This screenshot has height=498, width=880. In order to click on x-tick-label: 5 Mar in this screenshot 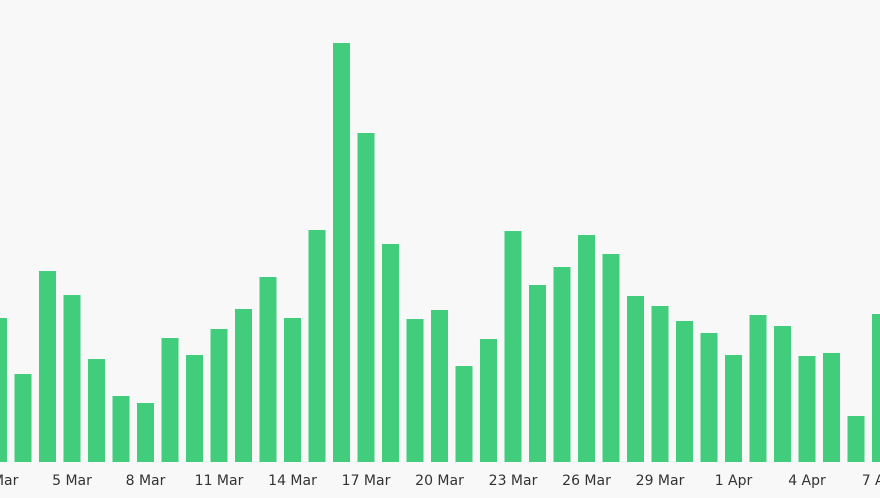, I will do `click(72, 481)`.